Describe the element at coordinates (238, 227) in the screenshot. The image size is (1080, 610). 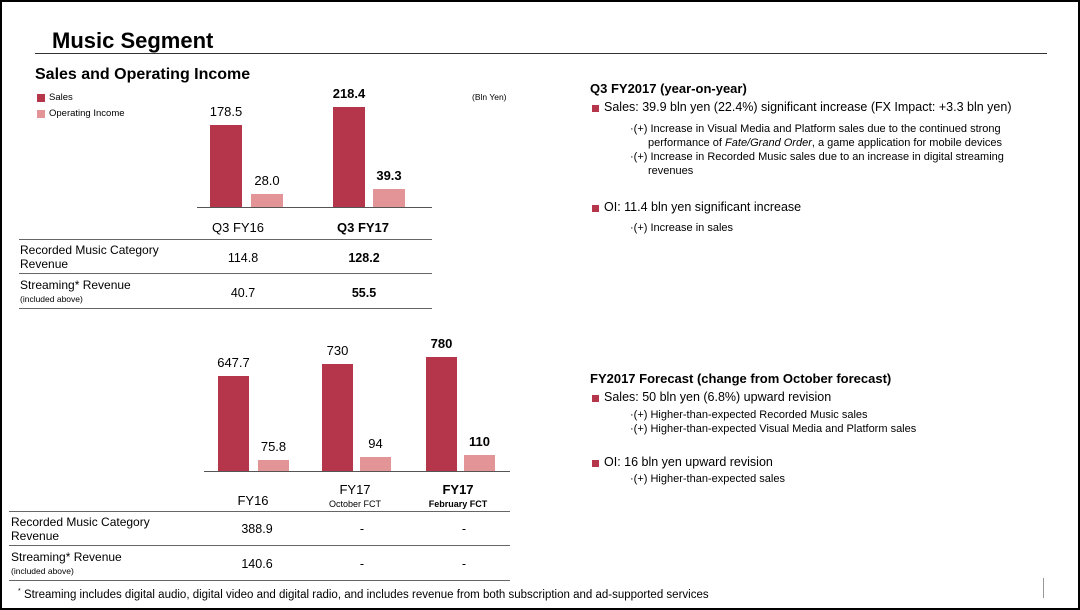
I see `category-label: Q3 FY16` at that location.